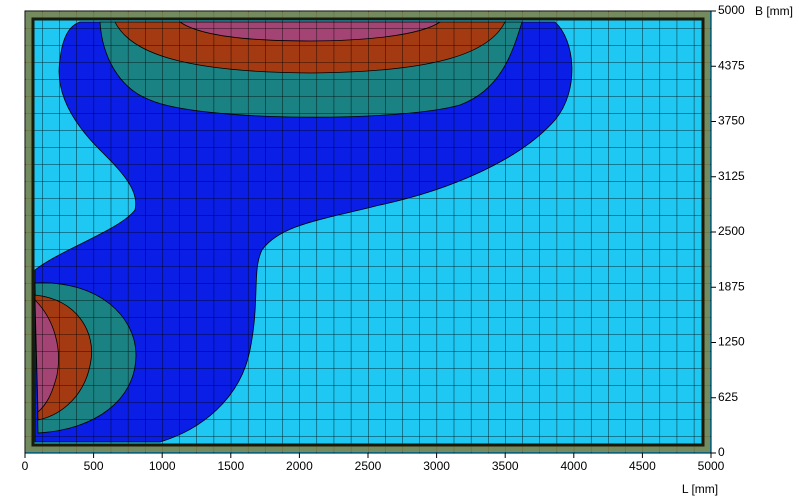 This screenshot has width=804, height=502. Describe the element at coordinates (731, 121) in the screenshot. I see `y-tick-label: 3750` at that location.